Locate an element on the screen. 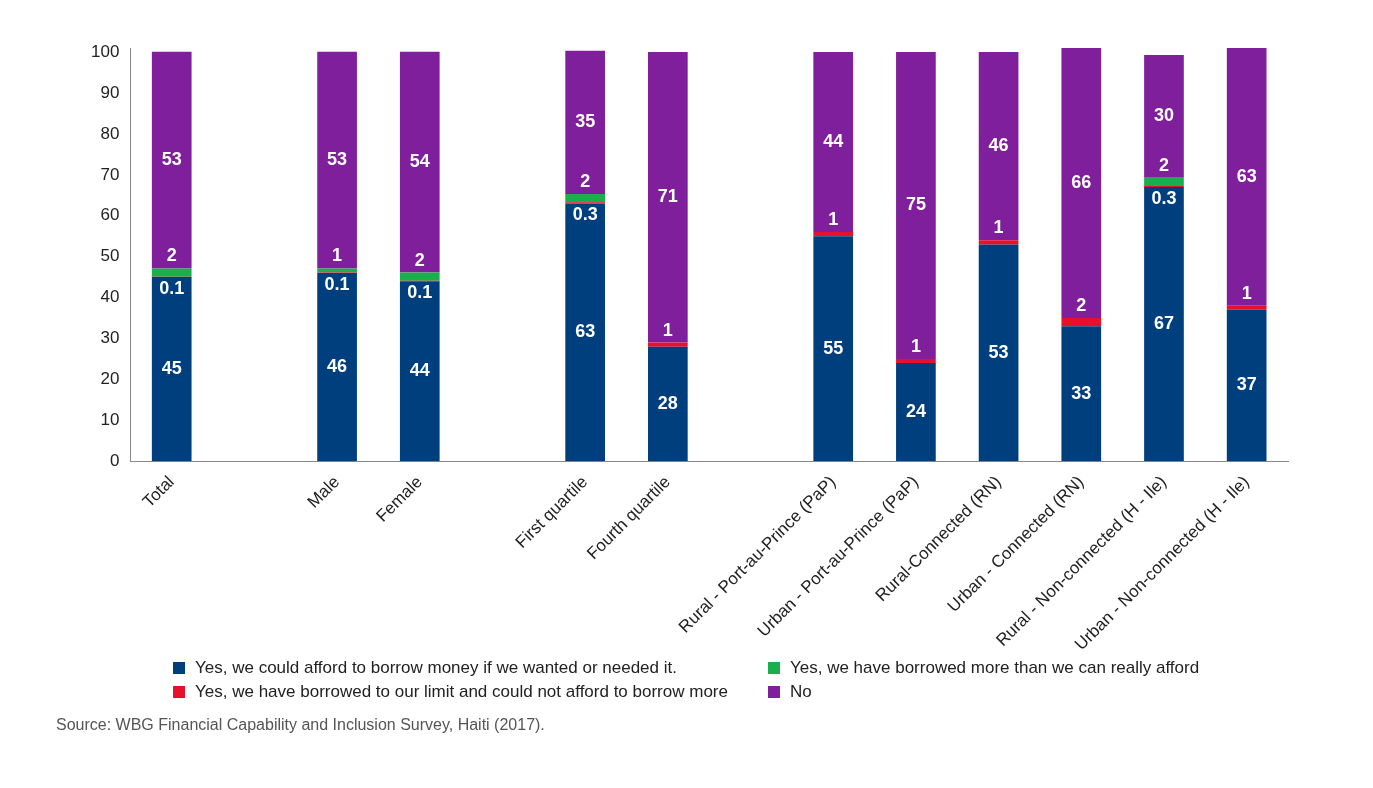  data-label: 37 is located at coordinates (1246, 384).